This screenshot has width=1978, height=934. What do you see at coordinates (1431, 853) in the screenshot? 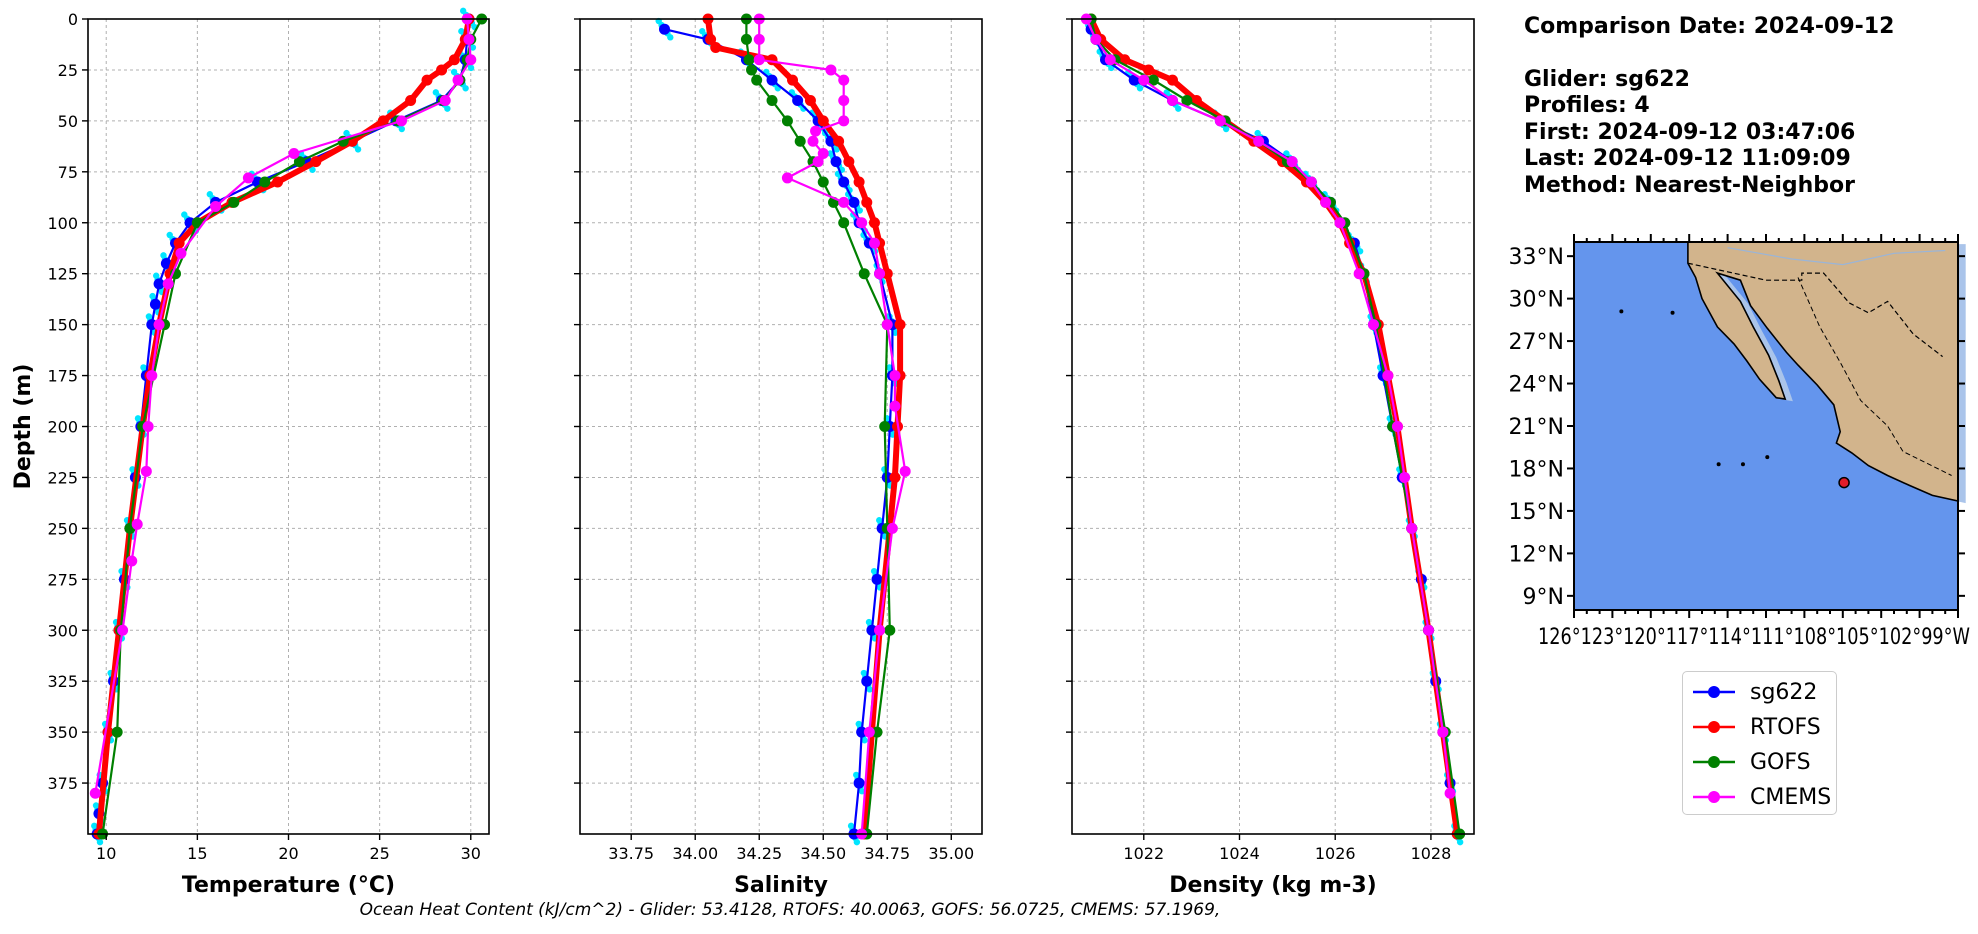
I see `x-tick-label: 1028` at bounding box center [1431, 853].